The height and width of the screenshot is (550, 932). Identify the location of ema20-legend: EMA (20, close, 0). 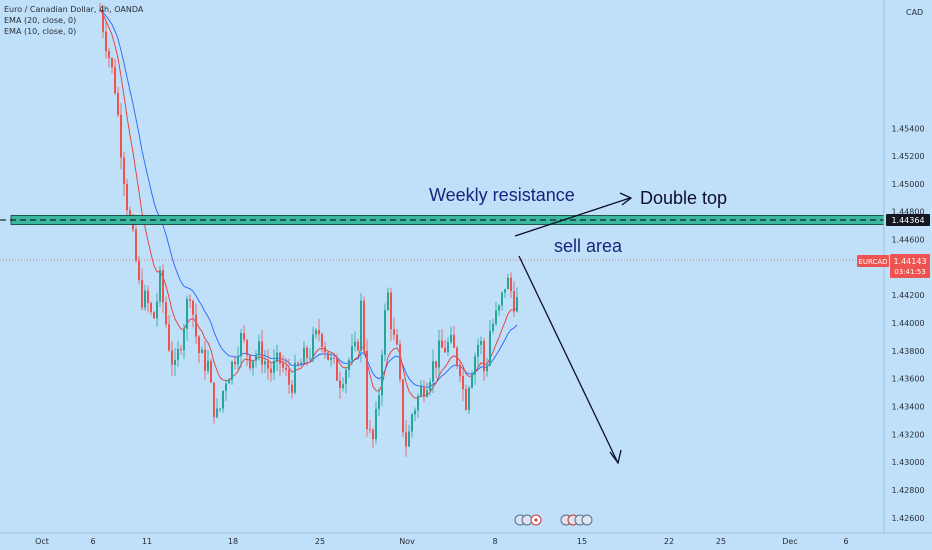
(40, 20).